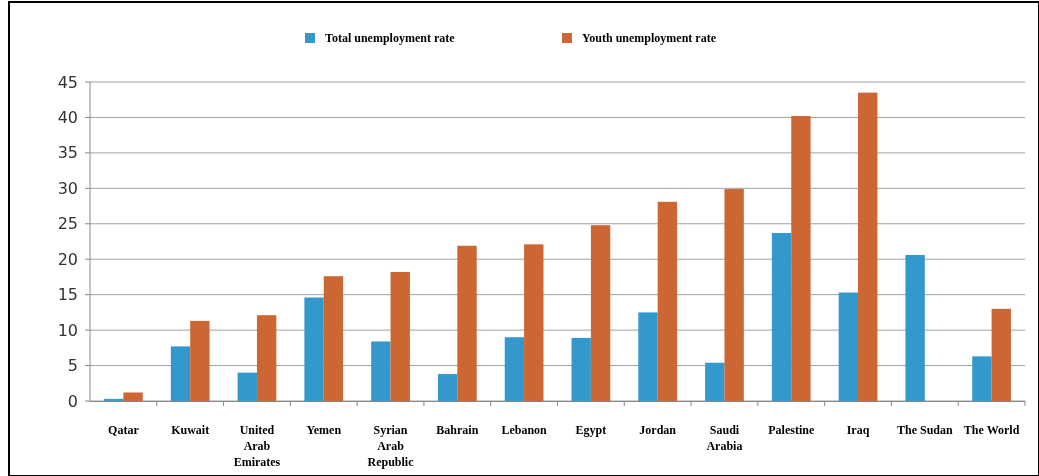  What do you see at coordinates (658, 430) in the screenshot?
I see `x-tick-label: Jordan` at bounding box center [658, 430].